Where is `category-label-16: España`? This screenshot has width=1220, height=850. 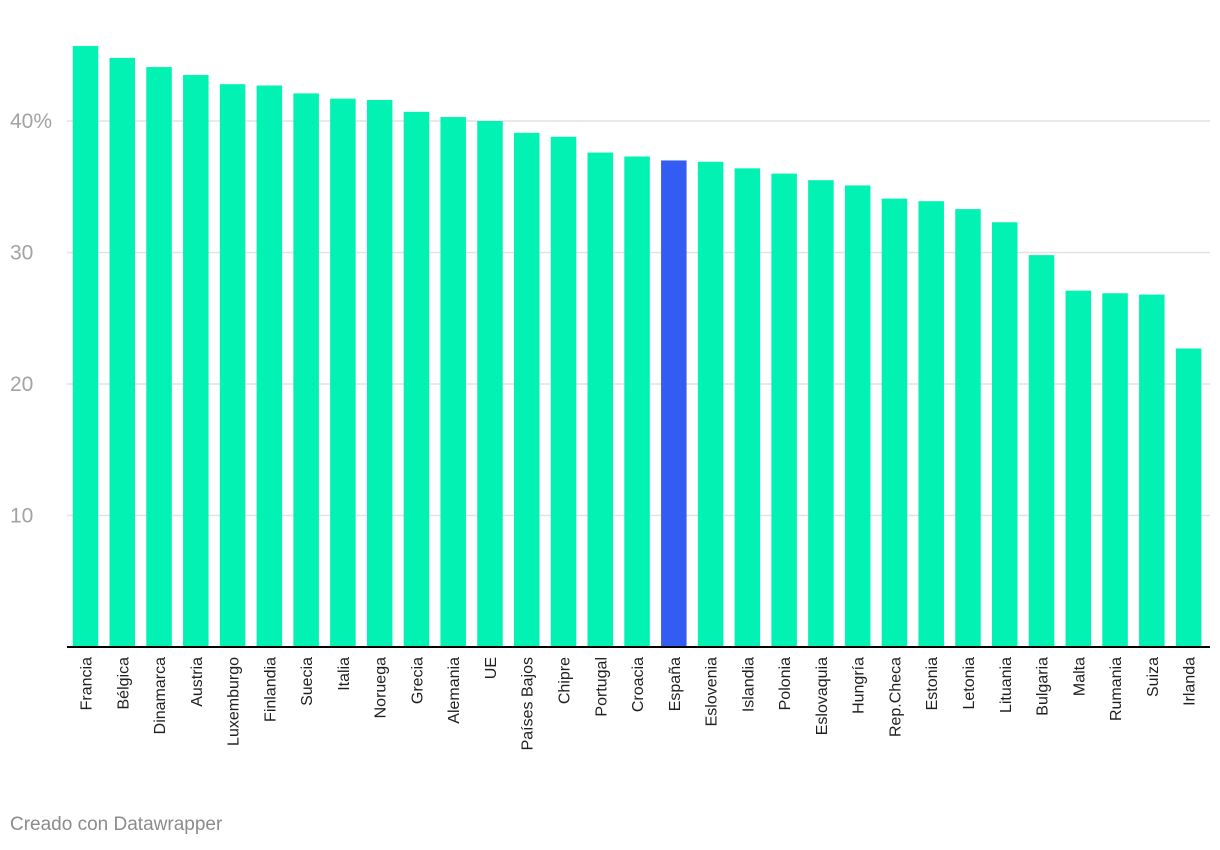
category-label-16: España is located at coordinates (675, 684).